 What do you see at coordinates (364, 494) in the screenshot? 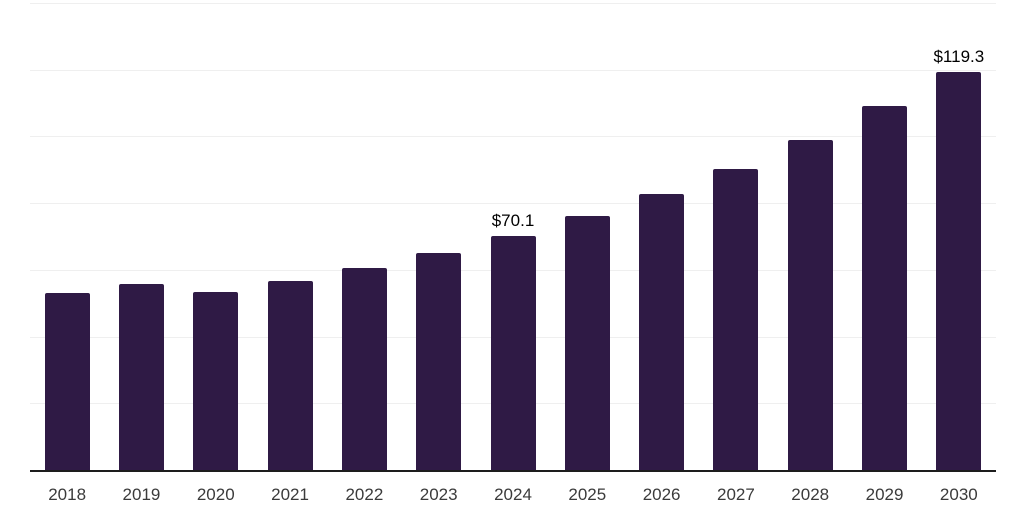
I see `x-tick-label-2022: 2022` at bounding box center [364, 494].